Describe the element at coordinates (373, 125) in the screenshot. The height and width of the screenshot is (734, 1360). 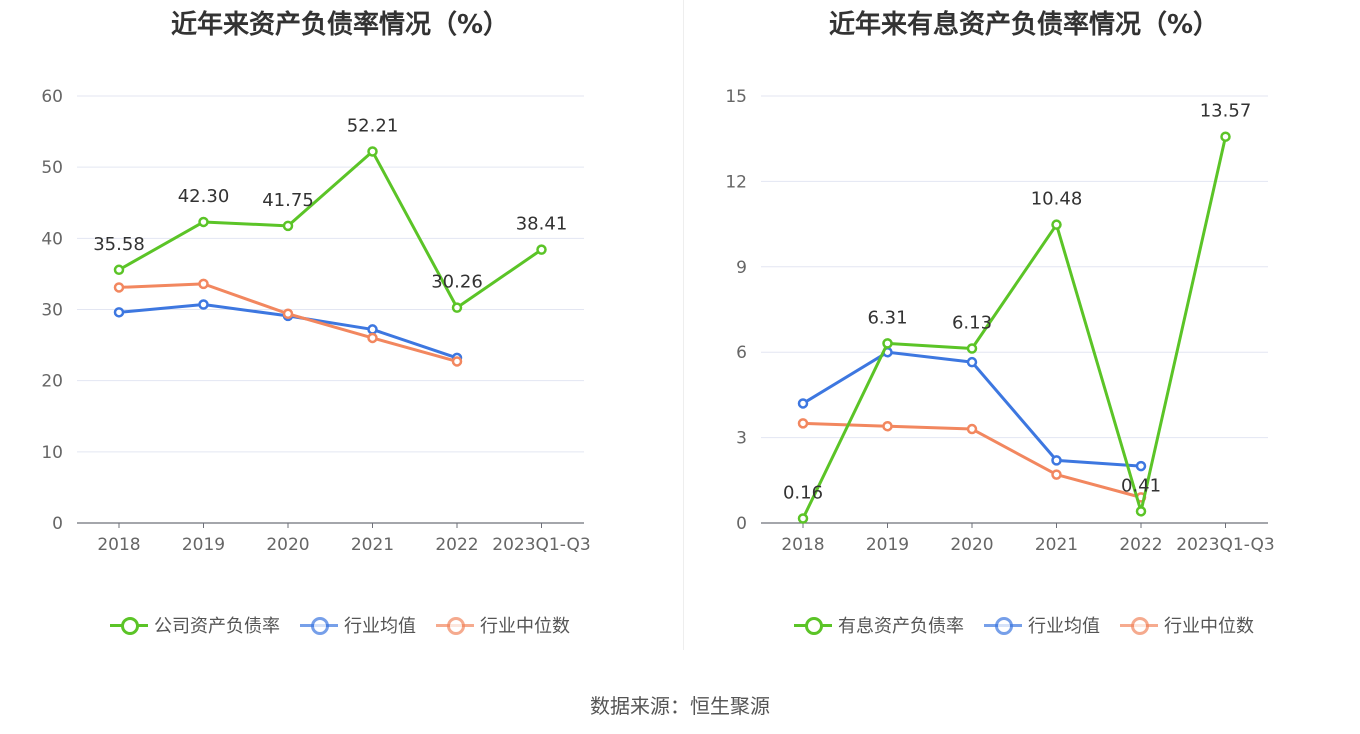
I see `data-label: 52.21` at that location.